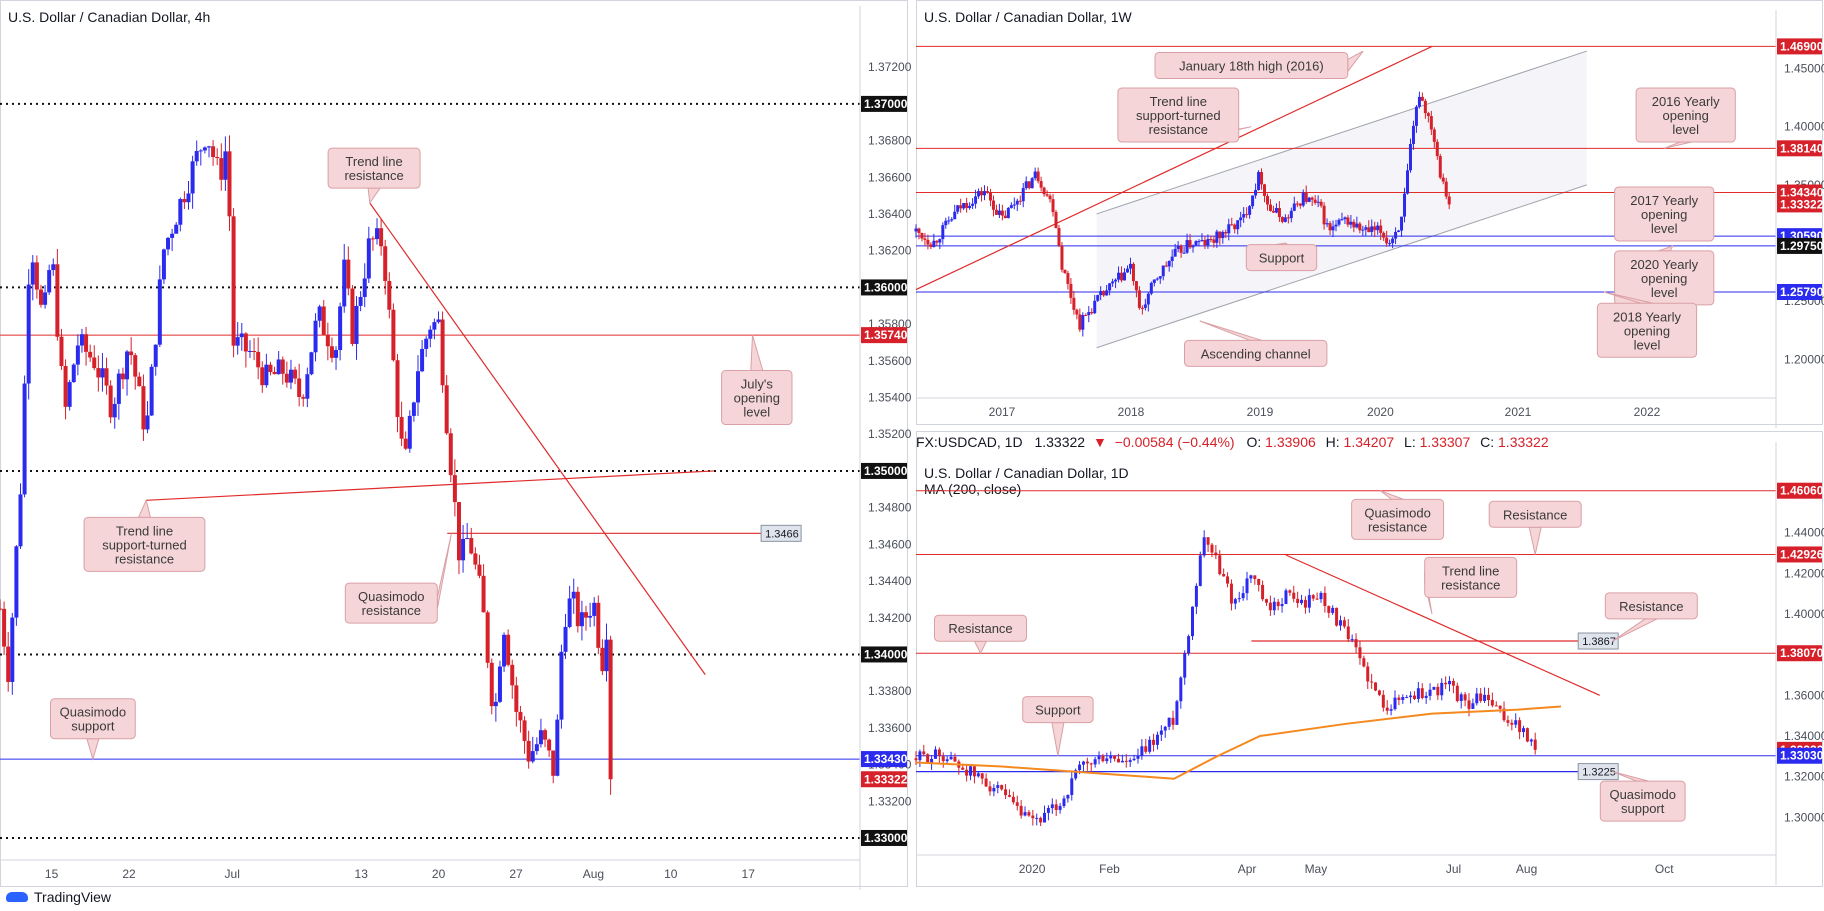  What do you see at coordinates (144, 544) in the screenshot?
I see `annotation-label: support-turned` at bounding box center [144, 544].